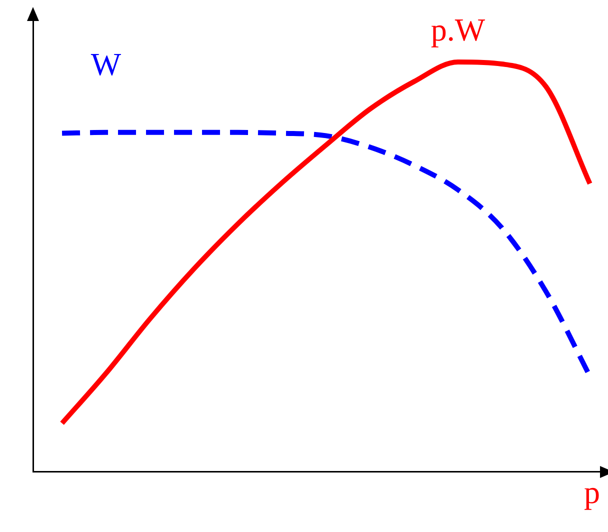  I want to click on series-label: p.W, so click(458, 29).